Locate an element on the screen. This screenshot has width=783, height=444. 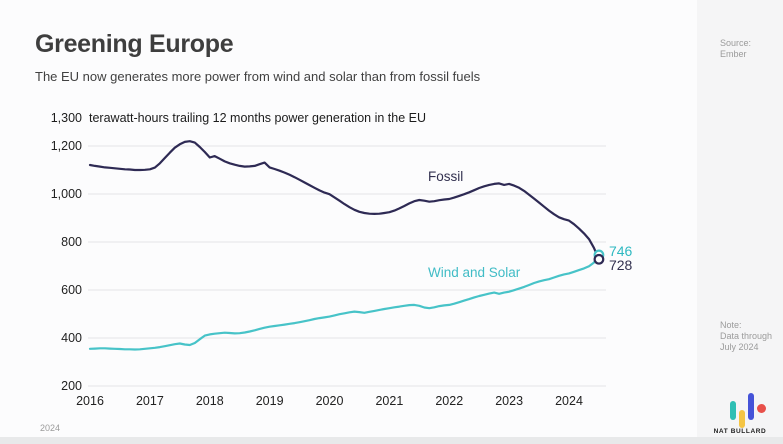
source-label: Source: is located at coordinates (736, 43).